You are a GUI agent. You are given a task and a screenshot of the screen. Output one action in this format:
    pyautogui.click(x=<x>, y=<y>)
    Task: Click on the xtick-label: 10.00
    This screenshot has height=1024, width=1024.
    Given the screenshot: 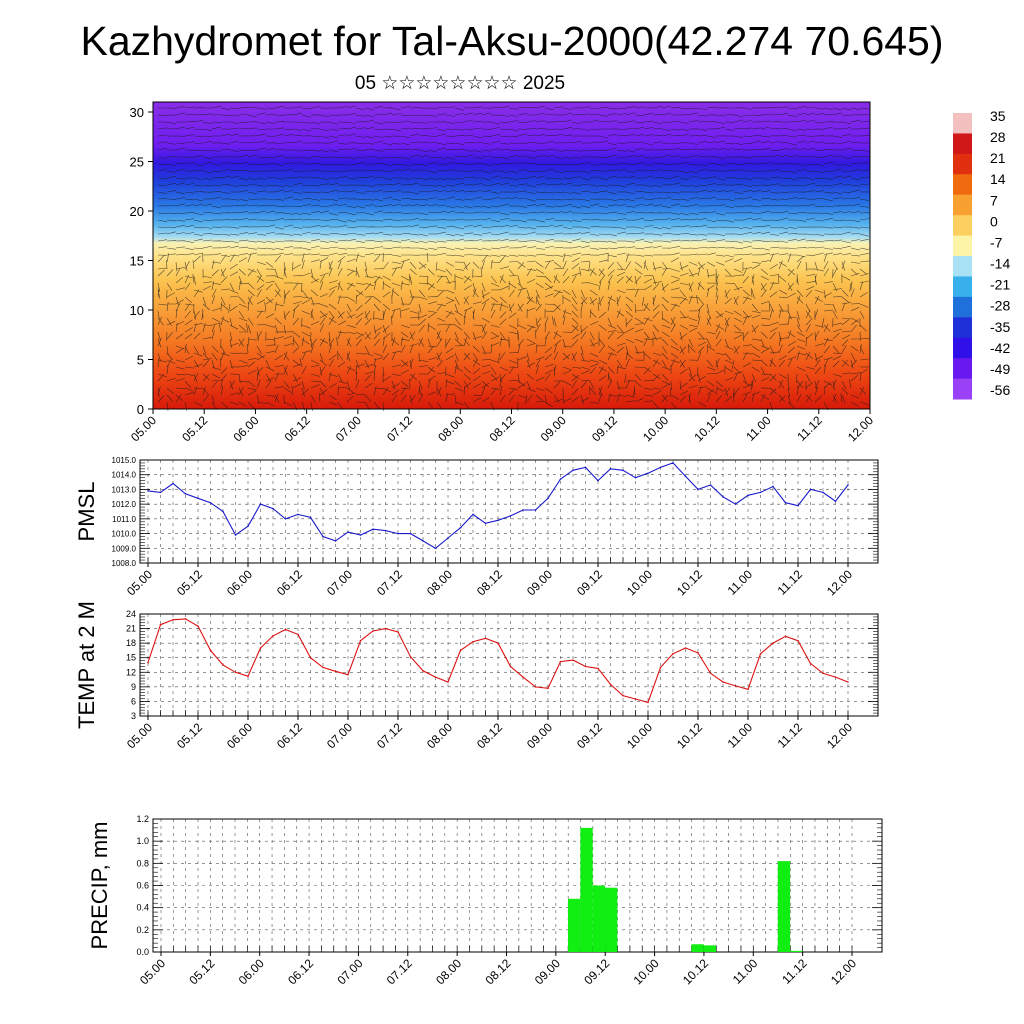 What is the action you would take?
    pyautogui.click(x=639, y=582)
    